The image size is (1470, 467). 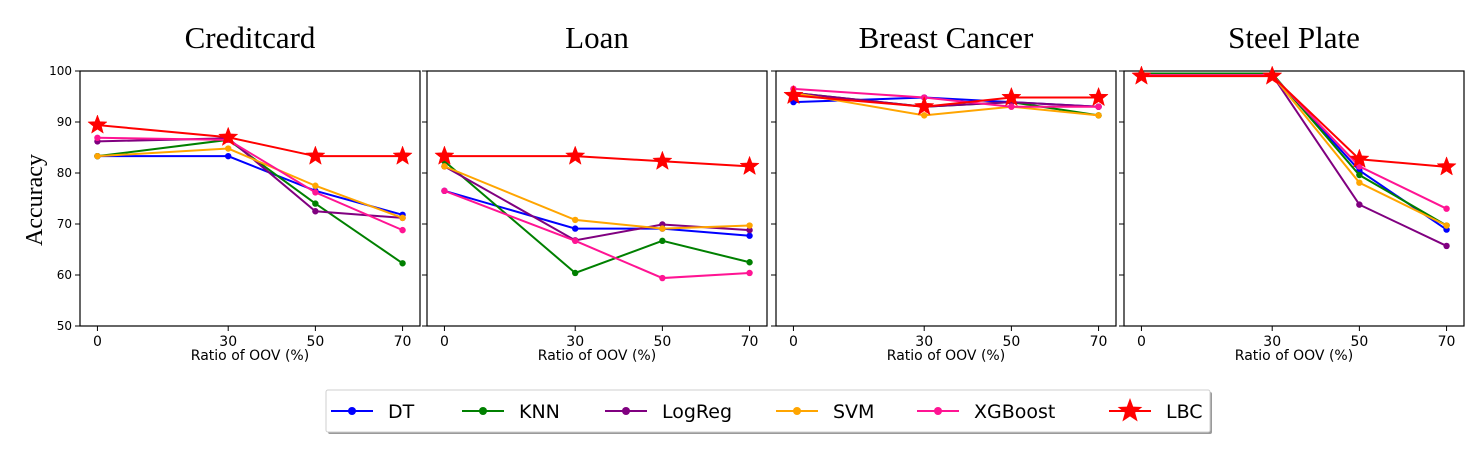 What do you see at coordinates (1014, 412) in the screenshot?
I see `legend-label: XGBoost` at bounding box center [1014, 412].